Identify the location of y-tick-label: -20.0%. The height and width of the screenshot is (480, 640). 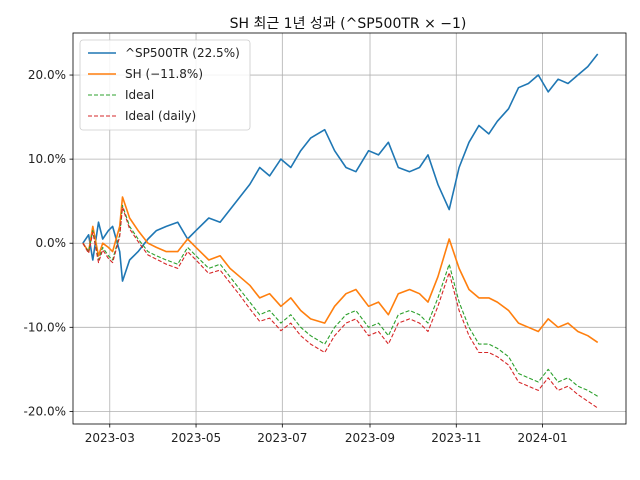
(45, 411).